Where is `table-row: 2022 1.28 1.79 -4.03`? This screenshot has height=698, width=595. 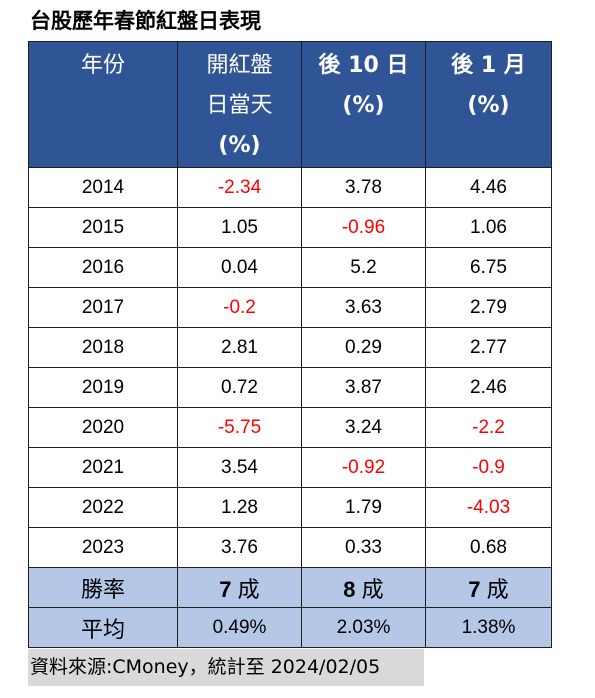
table-row: 2022 1.28 1.79 -4.03 is located at coordinates (290, 507).